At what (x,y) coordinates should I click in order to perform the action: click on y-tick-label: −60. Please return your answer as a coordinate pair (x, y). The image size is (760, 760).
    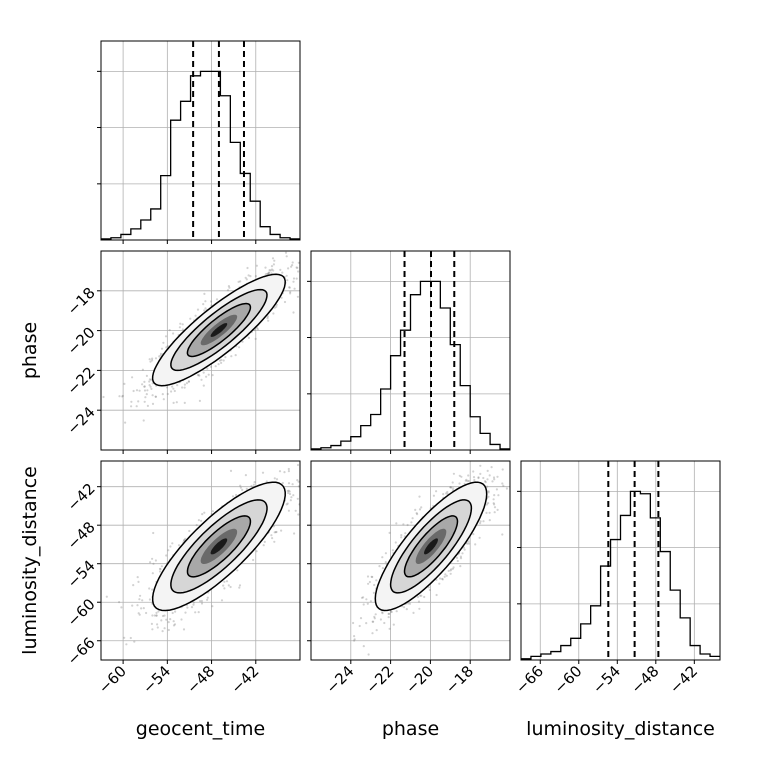
    Looking at the image, I should click on (81, 612).